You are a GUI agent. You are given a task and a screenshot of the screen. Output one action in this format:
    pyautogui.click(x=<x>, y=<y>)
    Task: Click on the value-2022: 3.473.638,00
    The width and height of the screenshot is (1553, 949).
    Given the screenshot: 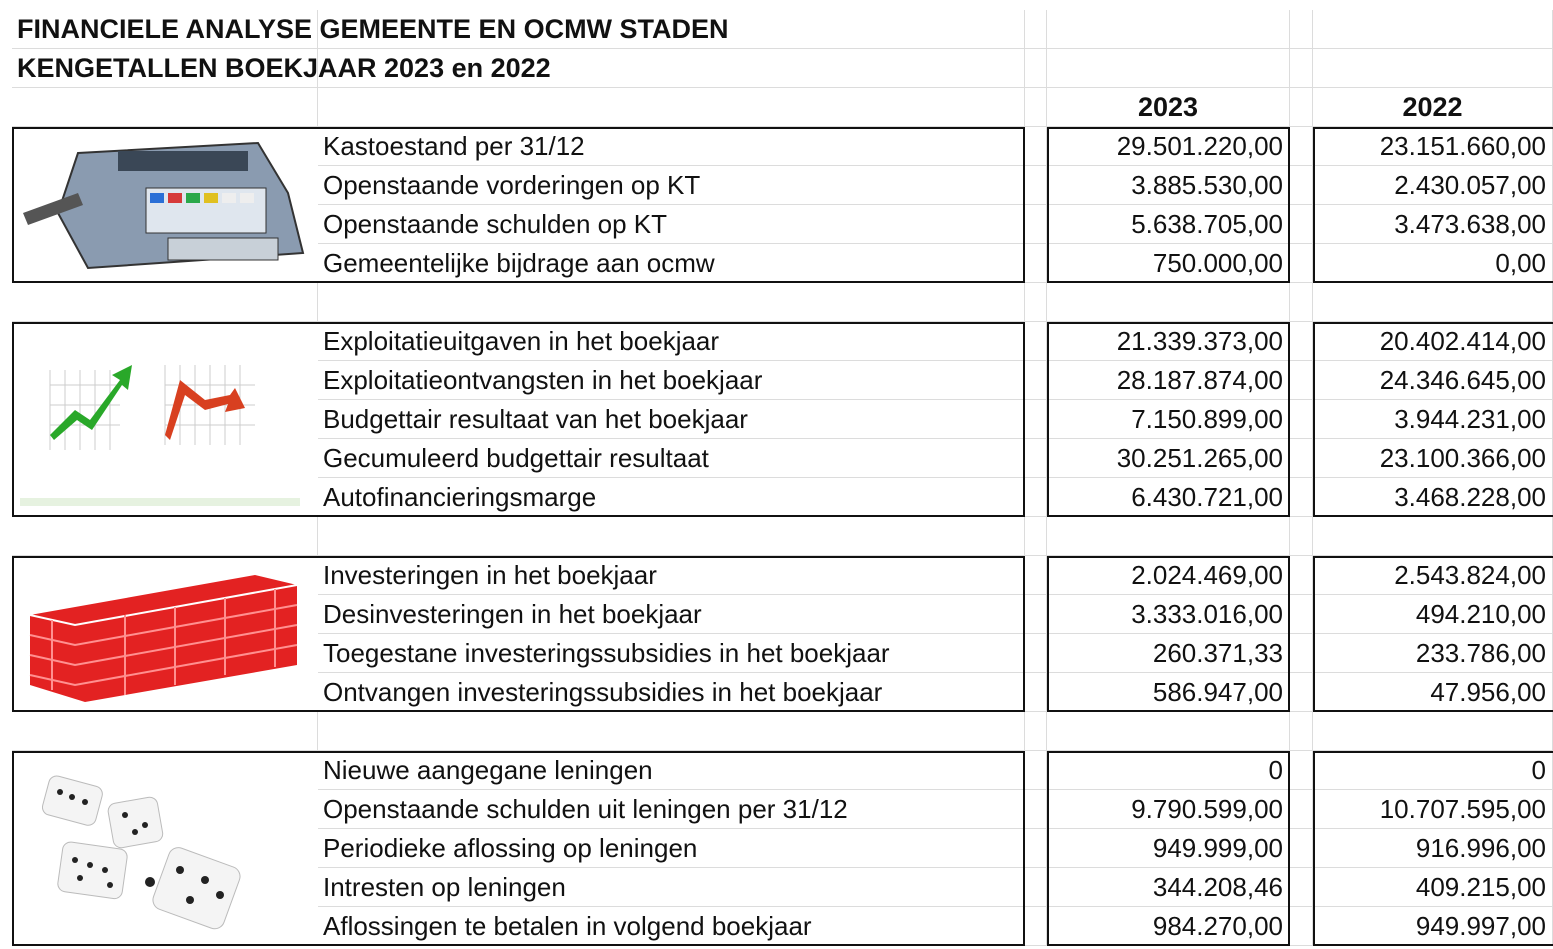 What is the action you would take?
    pyautogui.click(x=1433, y=224)
    